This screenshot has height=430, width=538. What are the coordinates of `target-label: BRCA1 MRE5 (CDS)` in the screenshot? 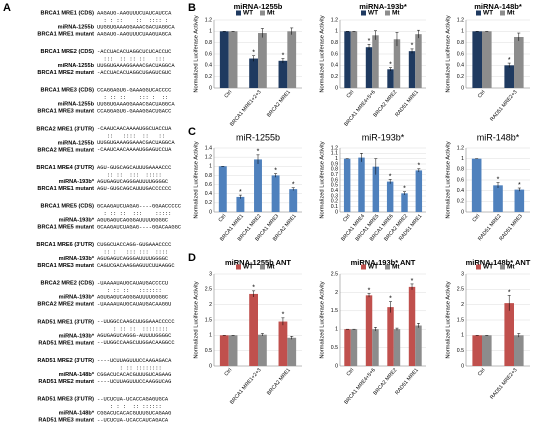 It's located at (68, 206).